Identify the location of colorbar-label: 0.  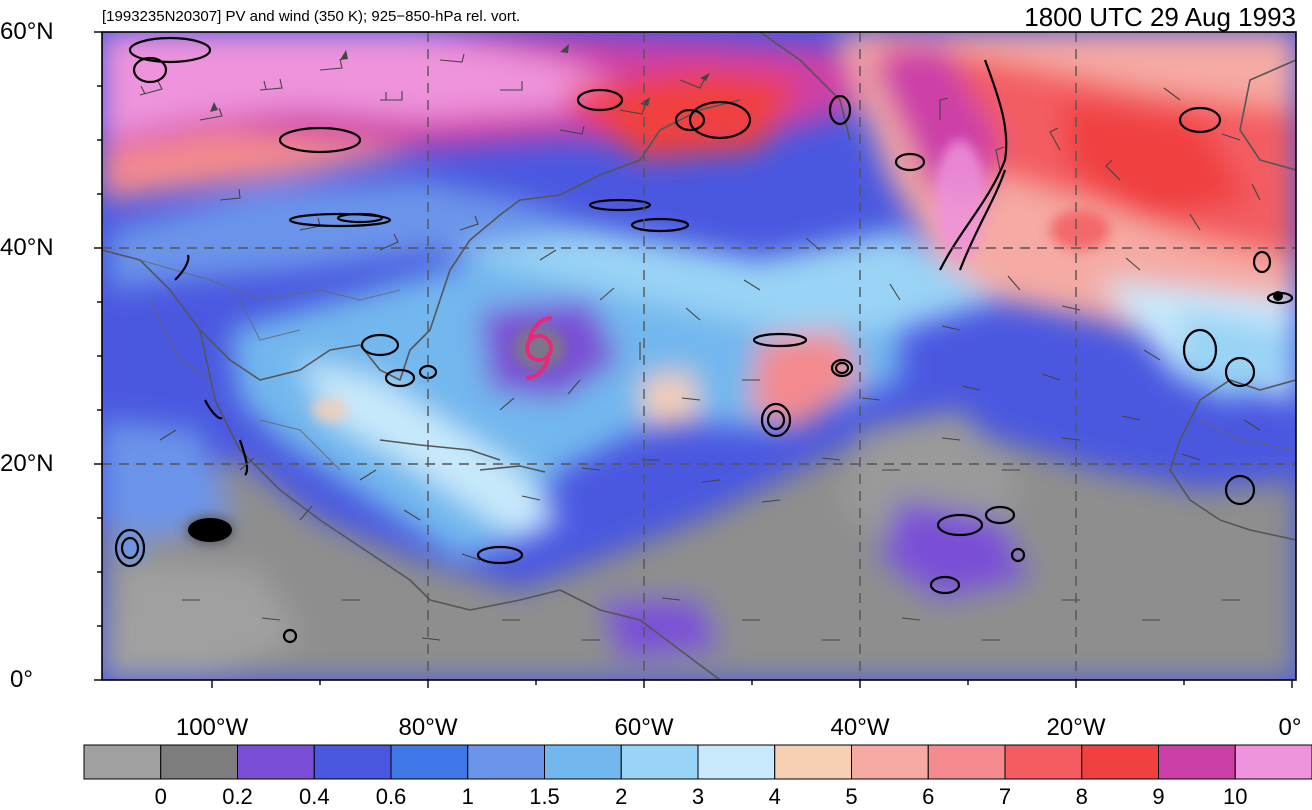
(160, 796).